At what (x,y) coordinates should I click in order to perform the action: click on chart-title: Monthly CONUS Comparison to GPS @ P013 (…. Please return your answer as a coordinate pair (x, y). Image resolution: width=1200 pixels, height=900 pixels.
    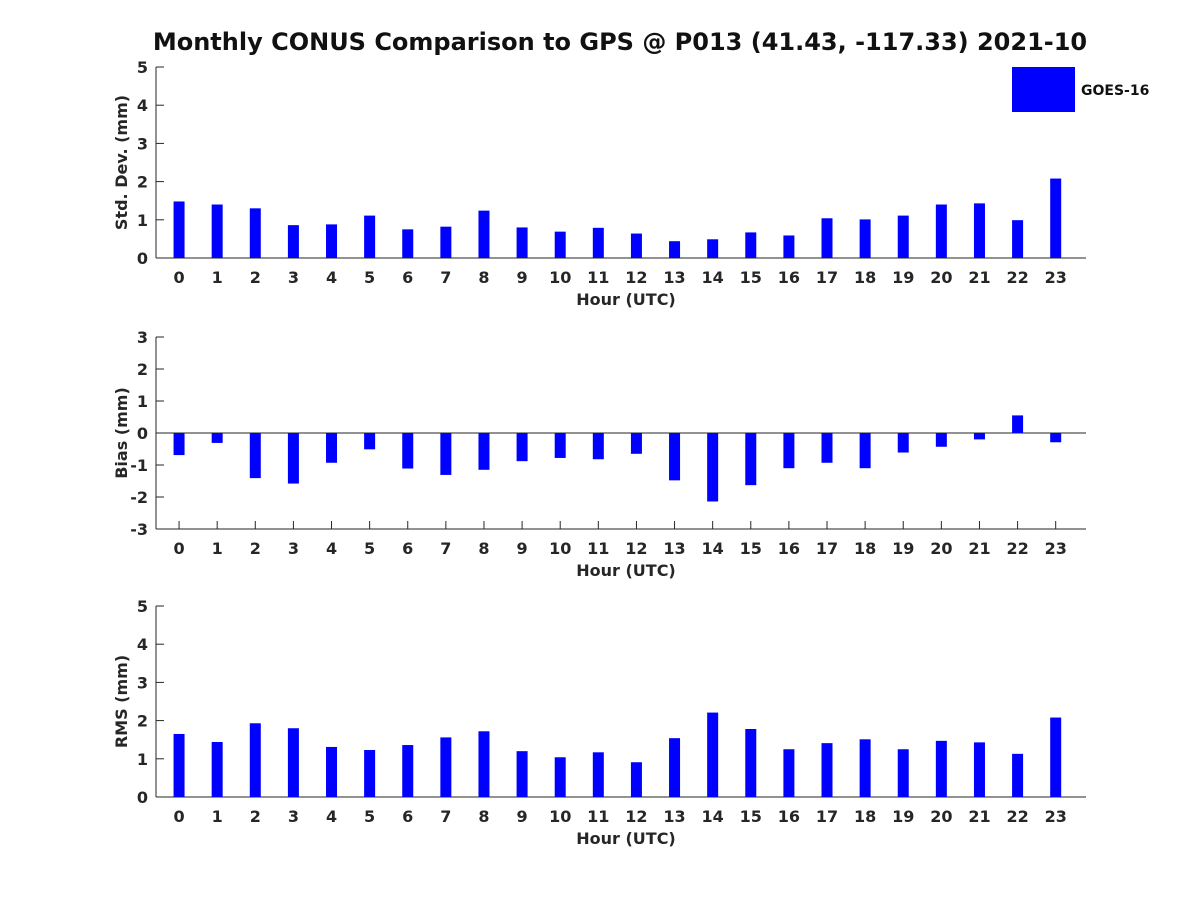
    Looking at the image, I should click on (620, 42).